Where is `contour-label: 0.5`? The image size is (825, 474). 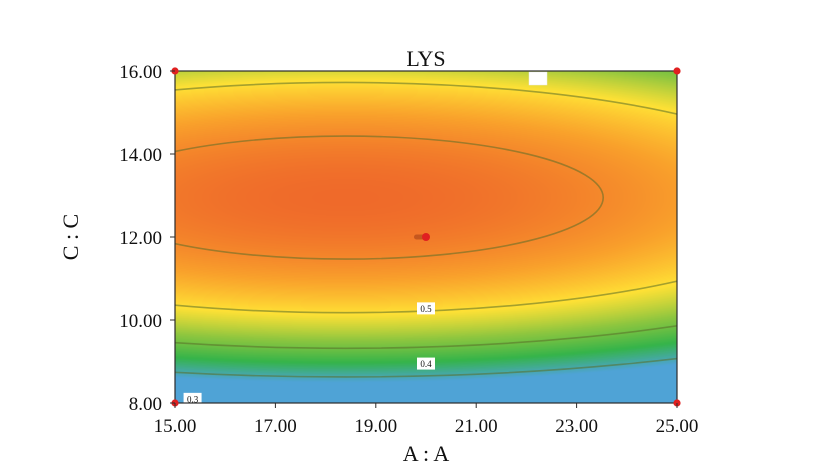 contour-label: 0.5 is located at coordinates (426, 308).